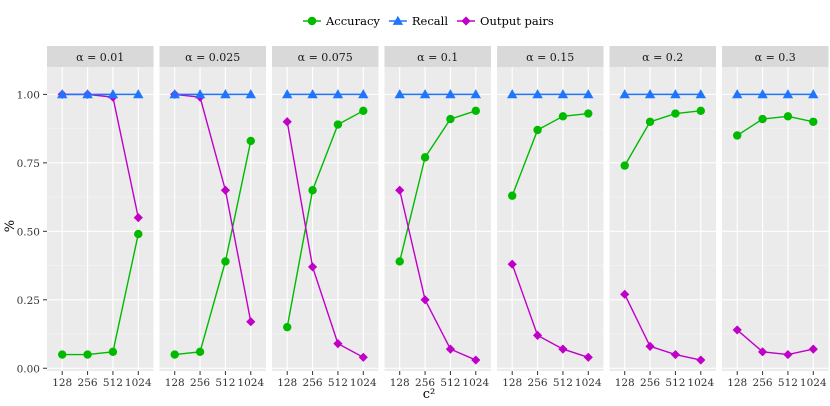  I want to click on facet-panel-6: α = 0.2 128 256 512 1024, so click(662, 217).